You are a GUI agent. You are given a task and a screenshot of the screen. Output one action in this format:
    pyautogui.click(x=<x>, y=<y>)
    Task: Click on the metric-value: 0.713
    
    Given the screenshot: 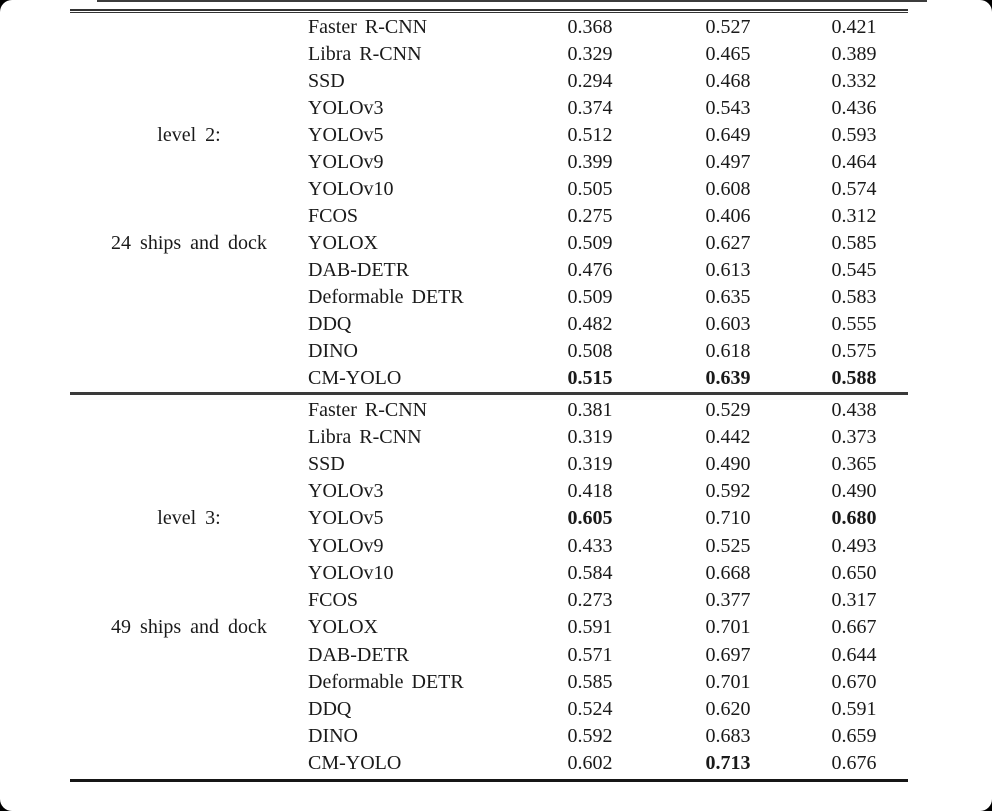 What is the action you would take?
    pyautogui.click(x=728, y=763)
    